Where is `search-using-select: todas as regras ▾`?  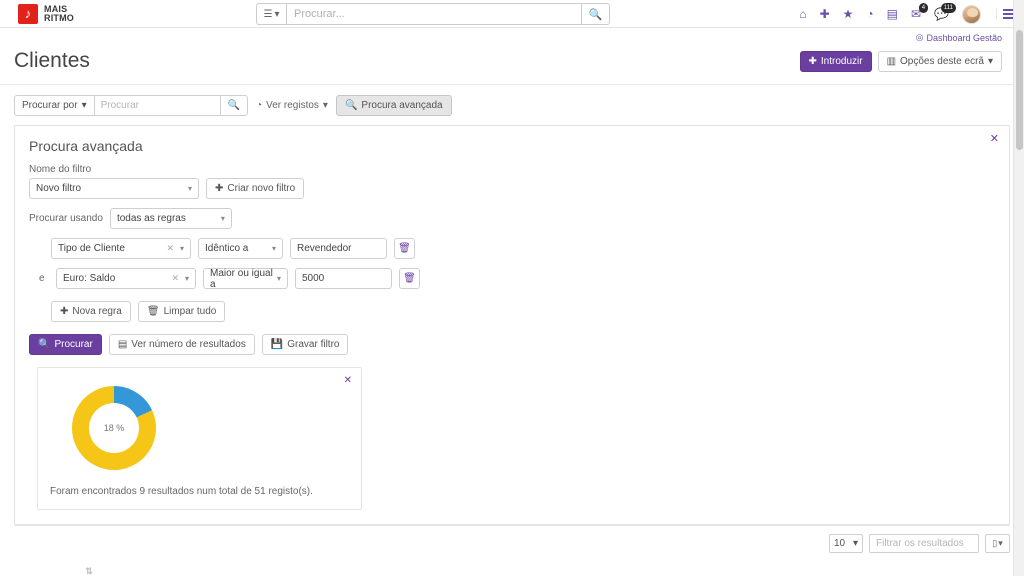 search-using-select: todas as regras ▾ is located at coordinates (170, 218).